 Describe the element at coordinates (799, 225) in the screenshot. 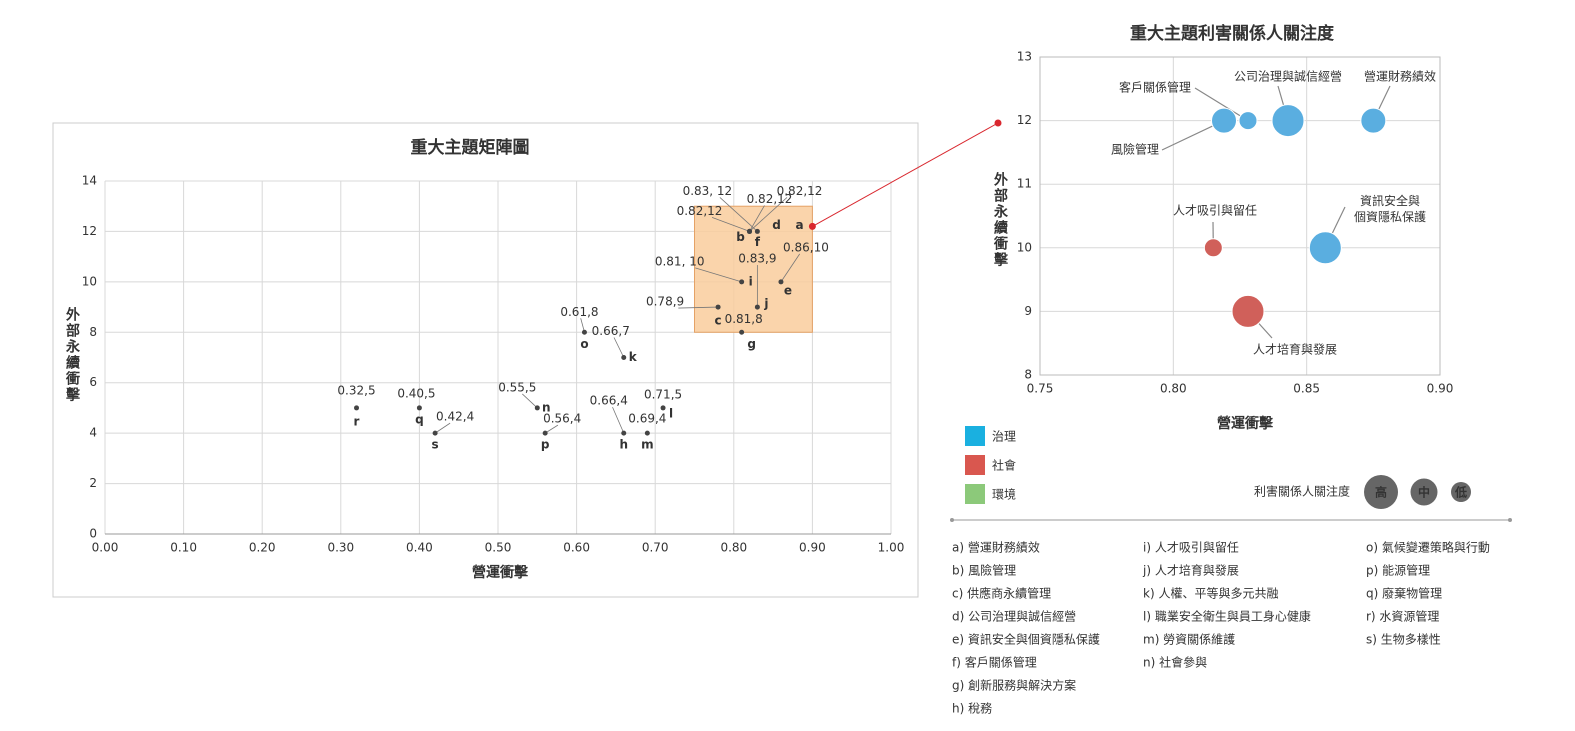

I see `point-letter: a` at that location.